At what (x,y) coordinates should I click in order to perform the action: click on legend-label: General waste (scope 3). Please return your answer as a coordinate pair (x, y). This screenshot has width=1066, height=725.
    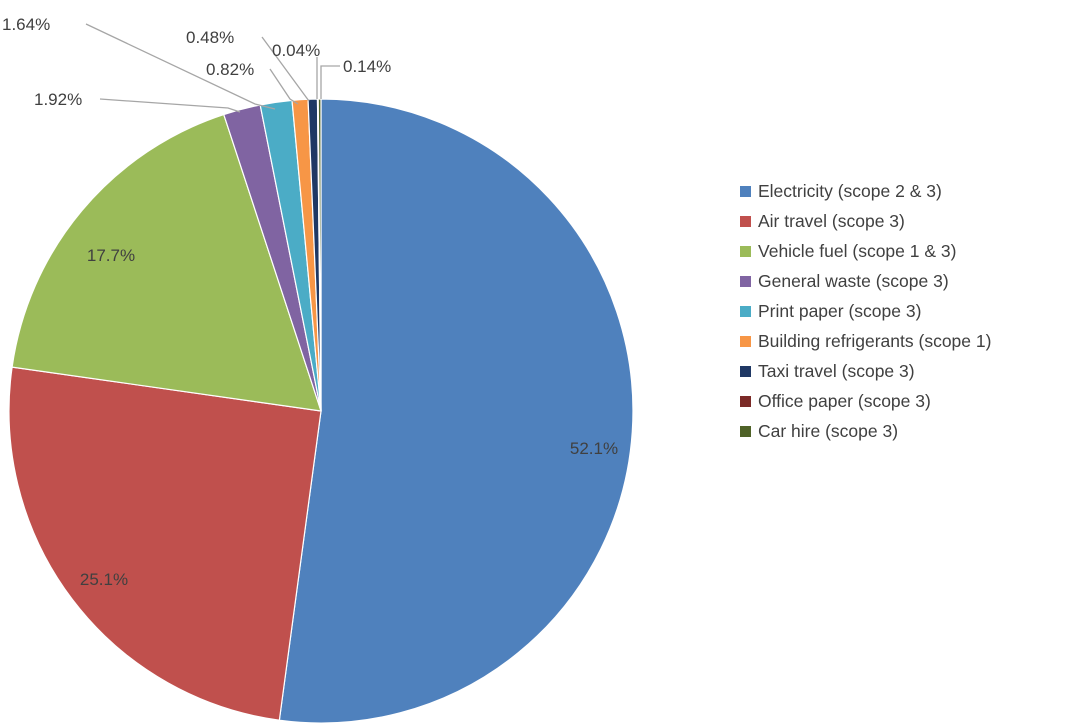
    Looking at the image, I should click on (853, 281).